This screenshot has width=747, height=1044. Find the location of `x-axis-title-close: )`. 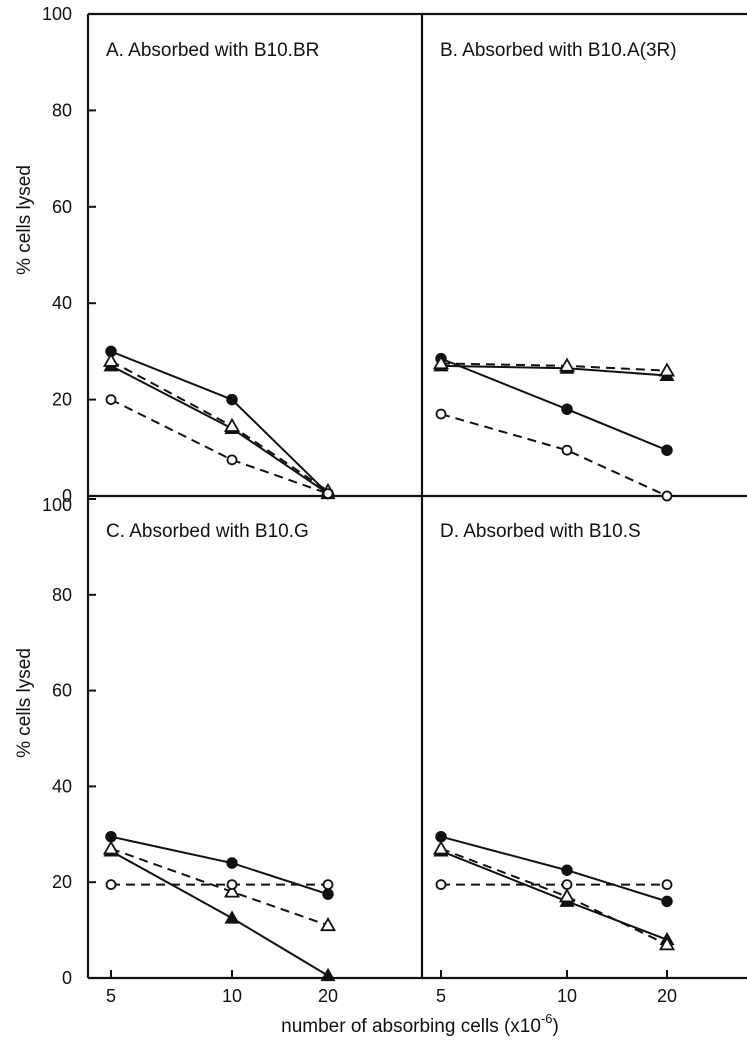

x-axis-title-close: ) is located at coordinates (556, 1026).